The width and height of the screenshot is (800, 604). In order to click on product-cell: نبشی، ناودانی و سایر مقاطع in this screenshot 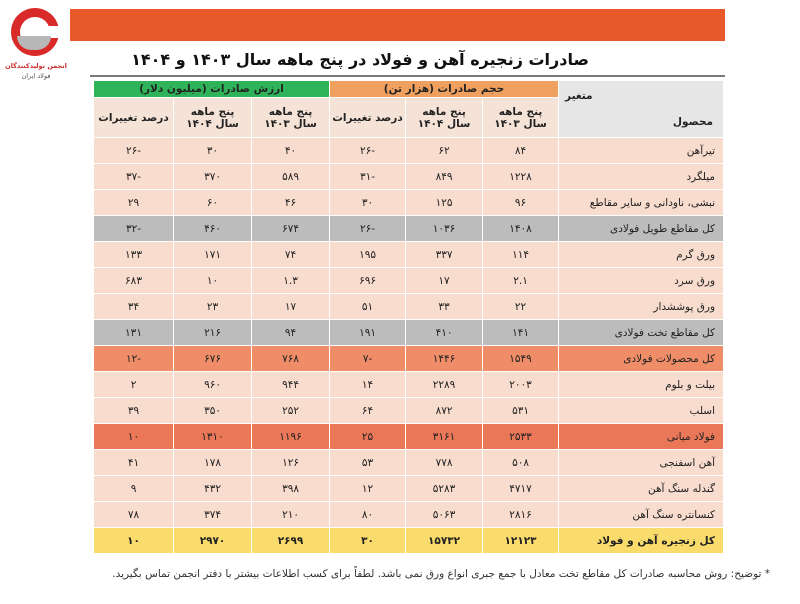, I will do `click(641, 202)`.